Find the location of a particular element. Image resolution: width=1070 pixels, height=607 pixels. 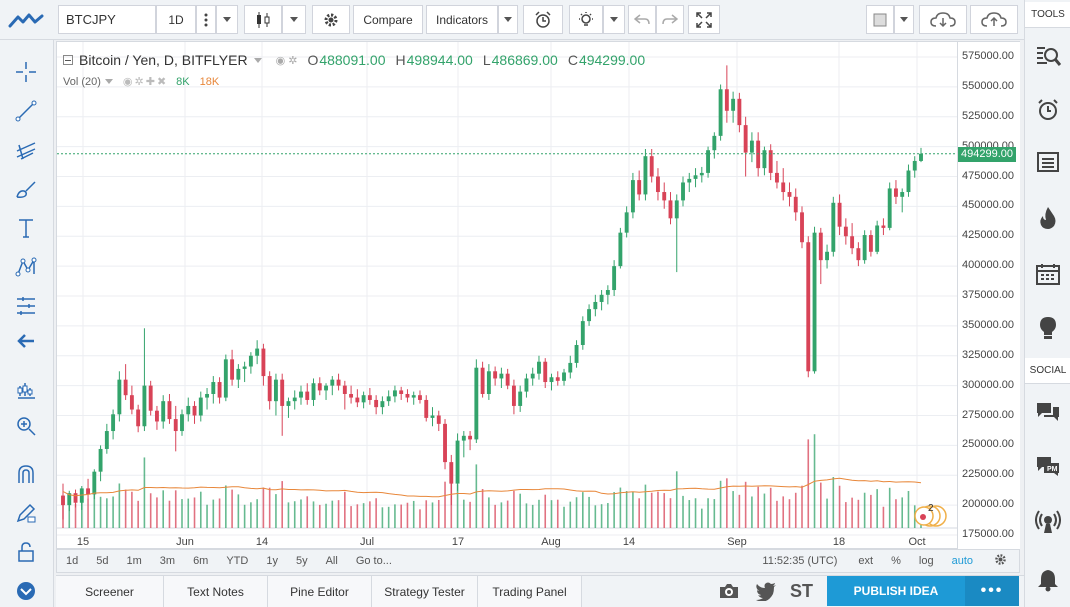

scale-settings-button is located at coordinates (1000, 561).